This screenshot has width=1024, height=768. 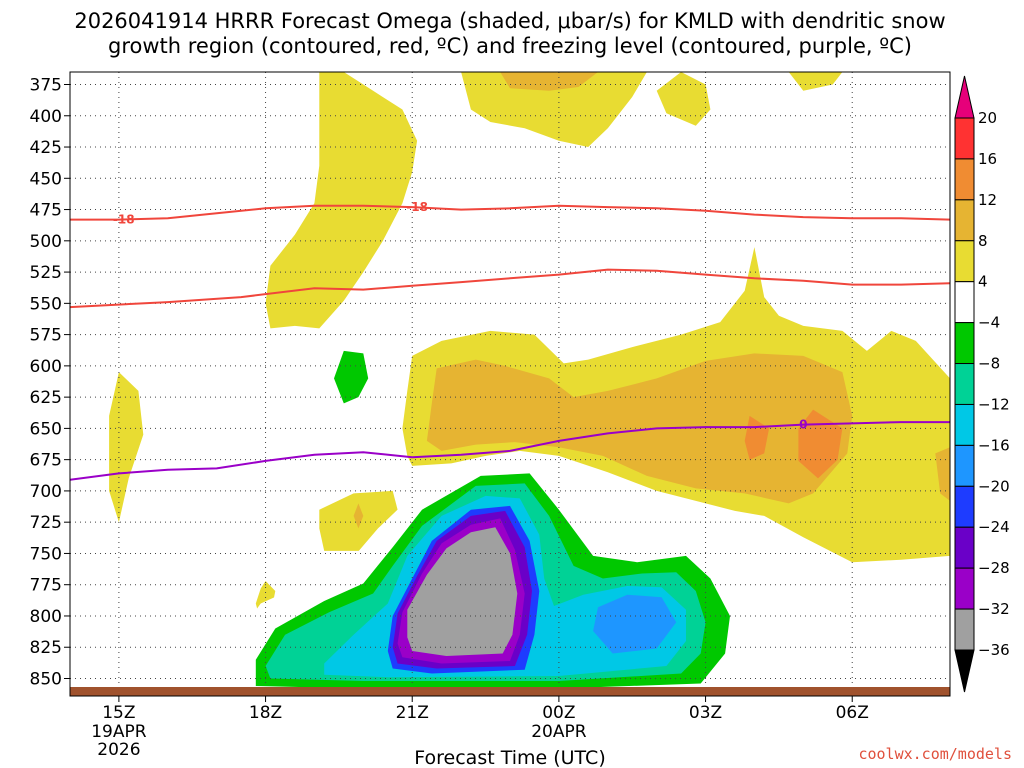 I want to click on x-tick-label-15Z: 15Z, so click(x=118, y=713).